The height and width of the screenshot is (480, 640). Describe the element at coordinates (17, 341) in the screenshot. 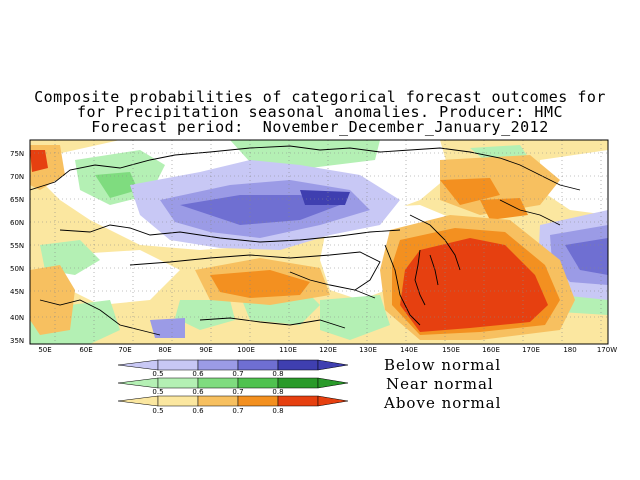

I see `lat-label: 35N` at that location.